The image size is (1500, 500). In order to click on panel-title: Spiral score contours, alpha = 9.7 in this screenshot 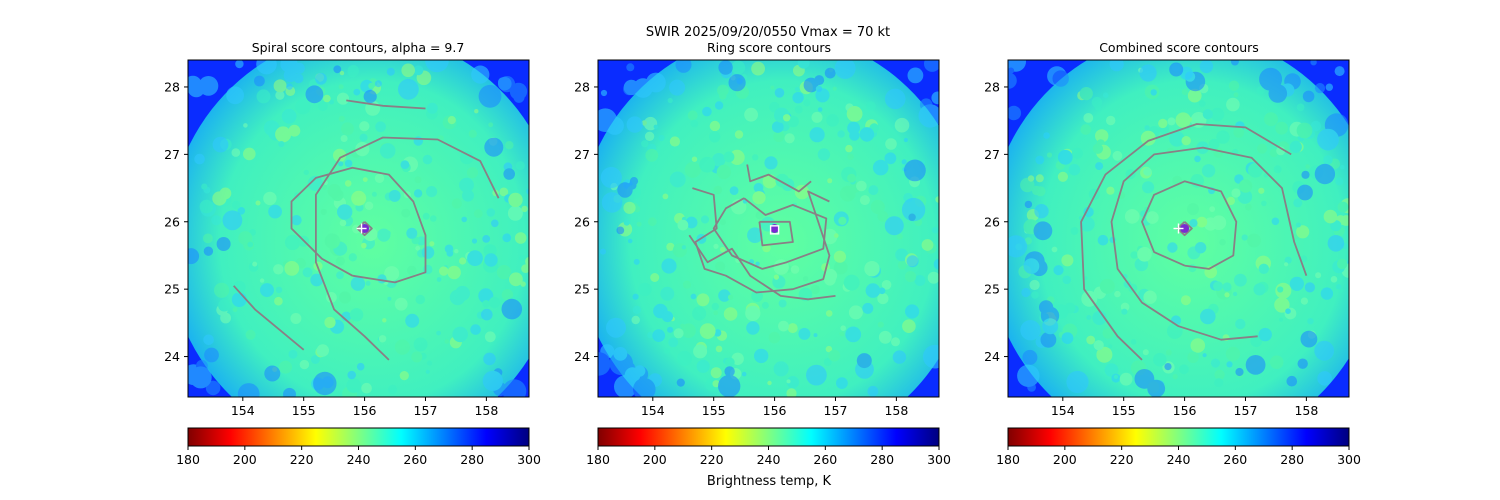, I will do `click(358, 47)`.